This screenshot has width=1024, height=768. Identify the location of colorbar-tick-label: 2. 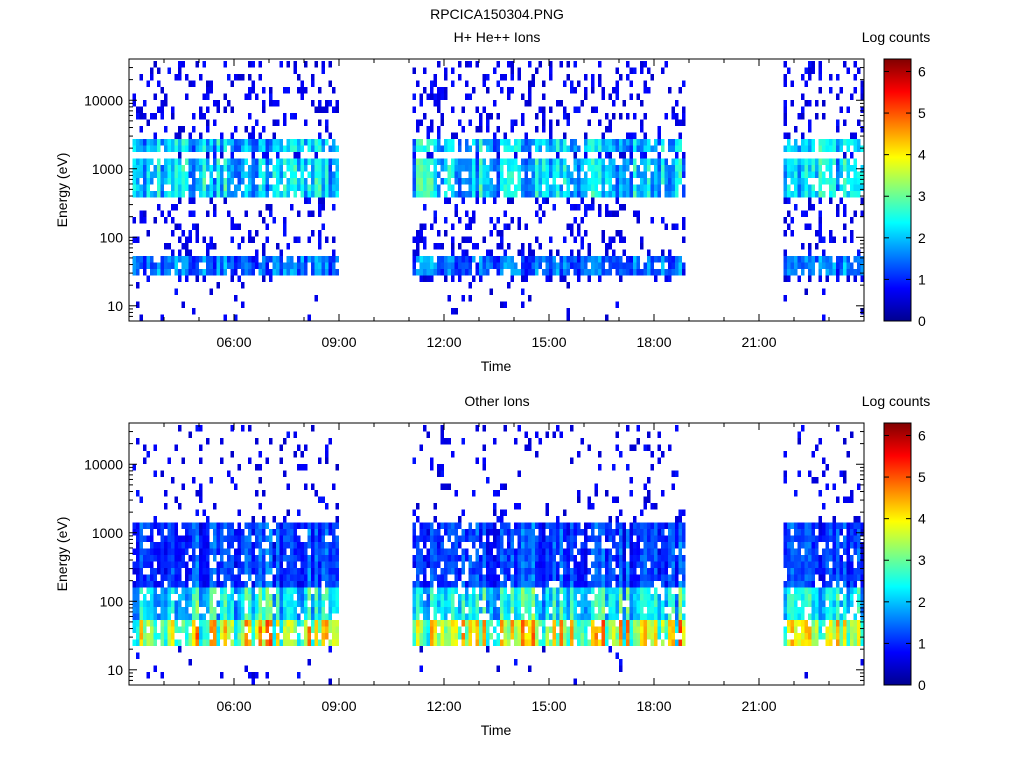
(922, 238).